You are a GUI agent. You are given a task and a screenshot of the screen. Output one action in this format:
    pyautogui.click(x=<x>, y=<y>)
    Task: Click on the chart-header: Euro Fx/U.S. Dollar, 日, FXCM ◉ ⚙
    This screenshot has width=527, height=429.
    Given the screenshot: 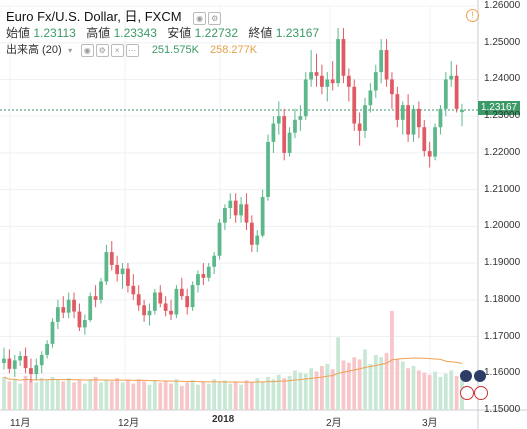 What is the action you would take?
    pyautogui.click(x=114, y=16)
    